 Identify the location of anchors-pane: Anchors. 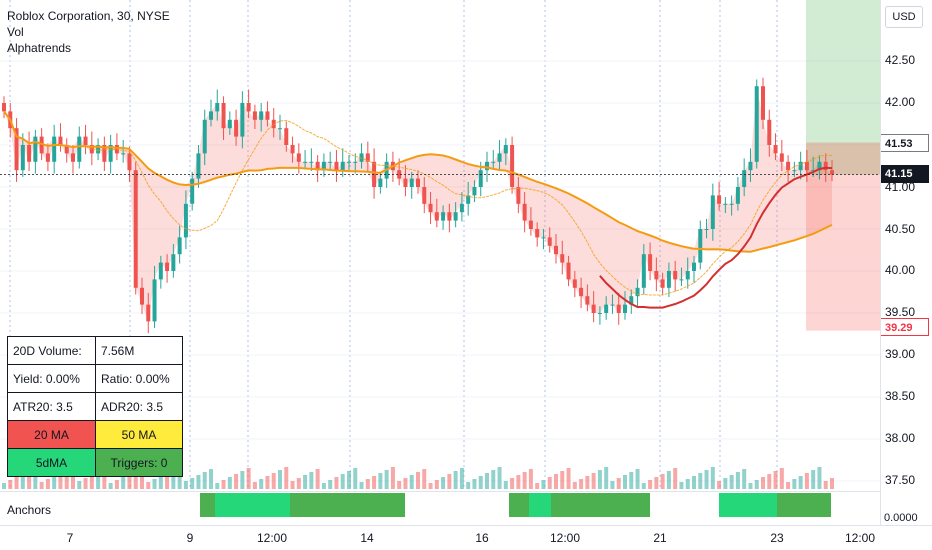
(440, 508).